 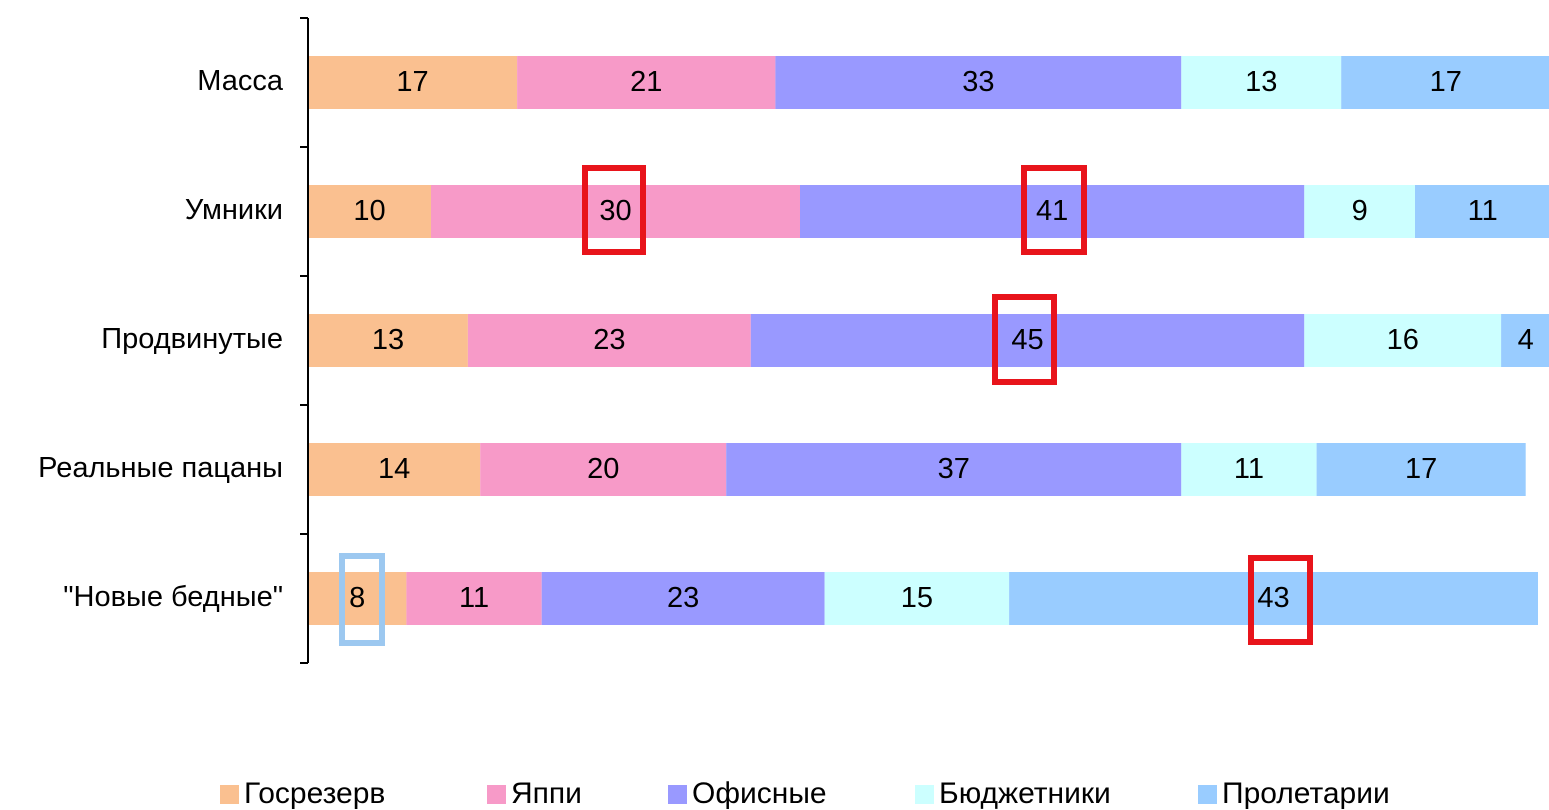 I want to click on legend-label: Пролетарии, so click(x=1306, y=793).